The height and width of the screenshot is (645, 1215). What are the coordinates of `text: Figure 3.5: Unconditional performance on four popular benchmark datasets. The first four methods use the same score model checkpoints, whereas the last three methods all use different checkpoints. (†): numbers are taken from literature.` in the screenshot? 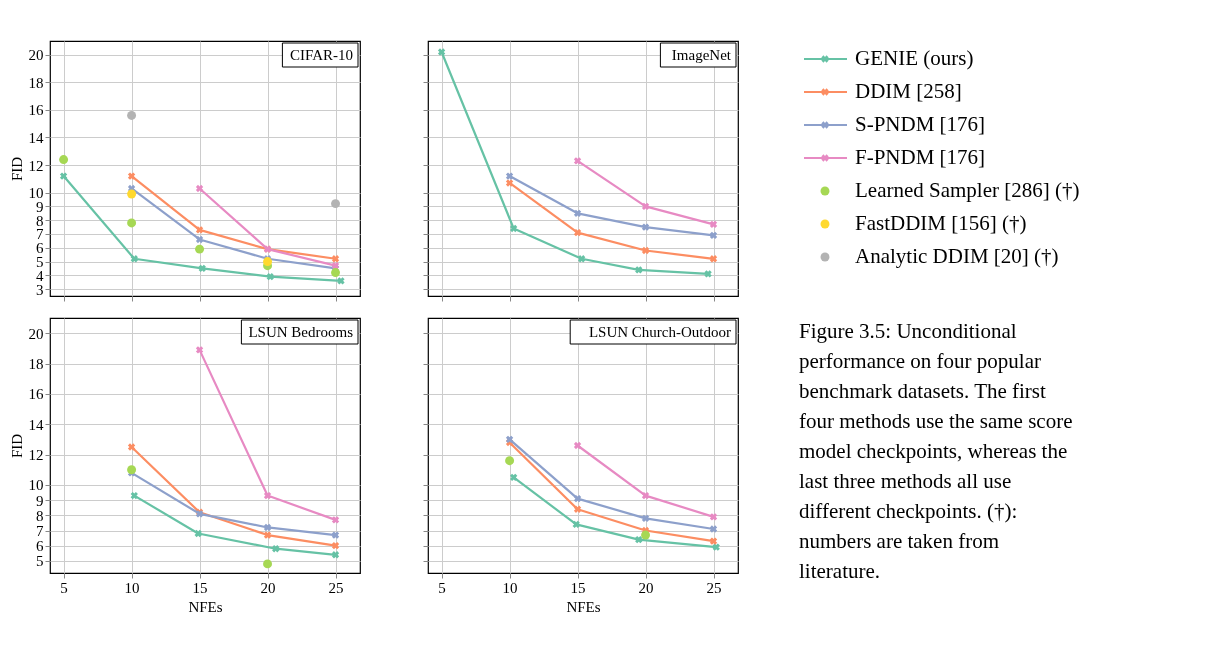 It's located at (936, 451).